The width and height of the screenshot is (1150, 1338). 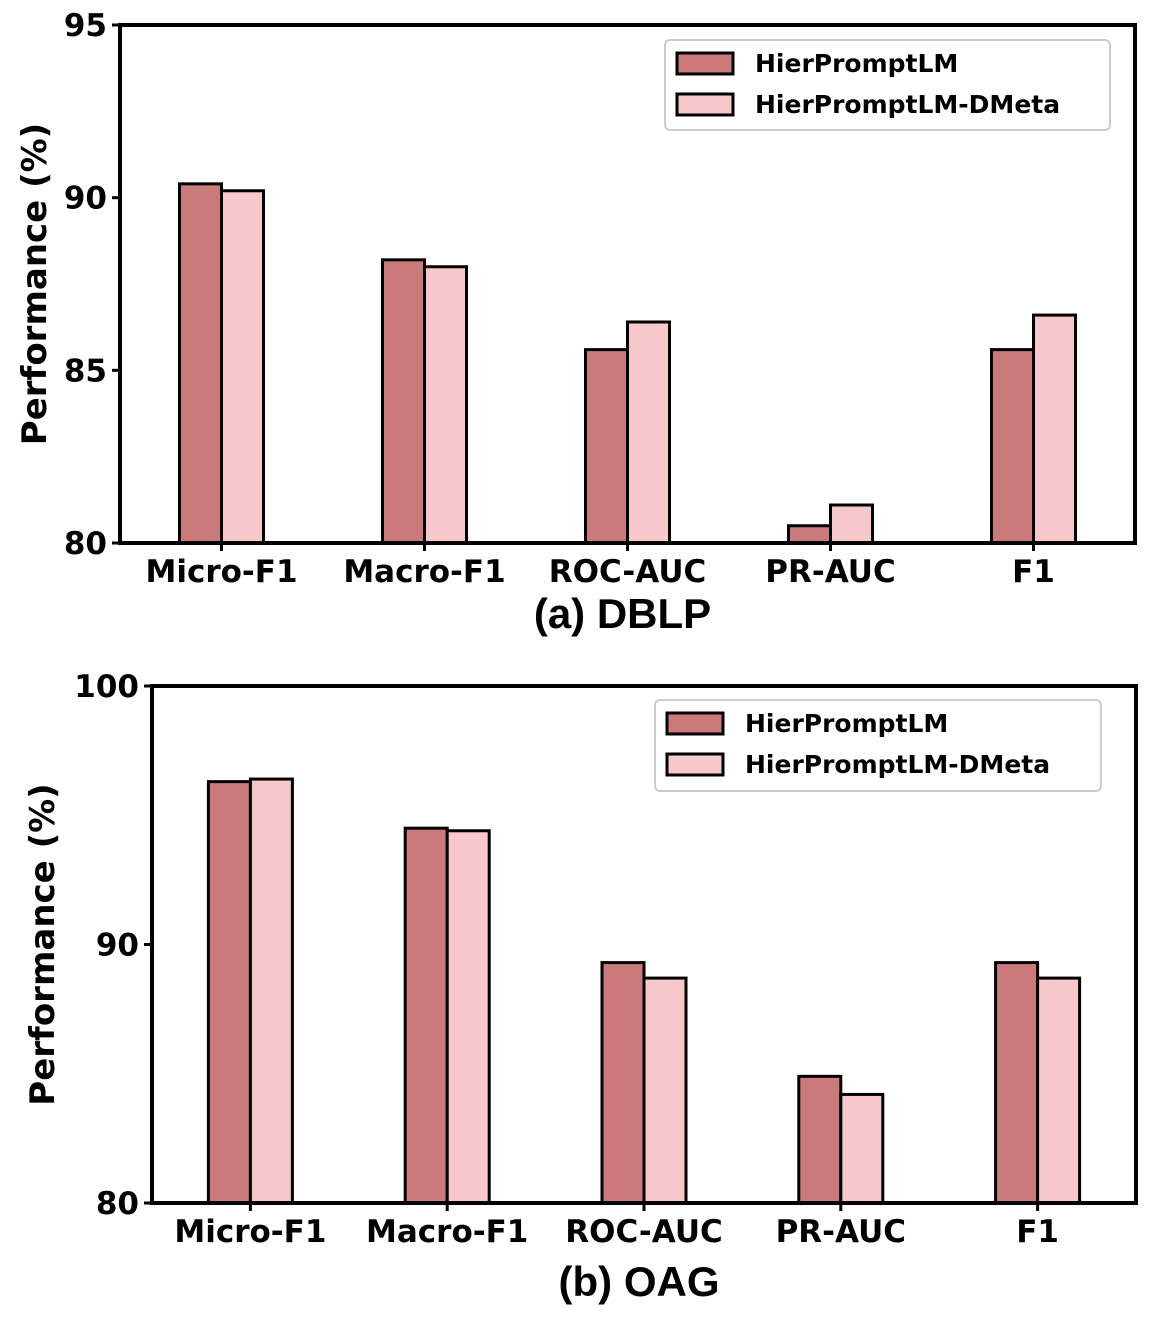 What do you see at coordinates (85, 371) in the screenshot?
I see `y-tick-label: 85` at bounding box center [85, 371].